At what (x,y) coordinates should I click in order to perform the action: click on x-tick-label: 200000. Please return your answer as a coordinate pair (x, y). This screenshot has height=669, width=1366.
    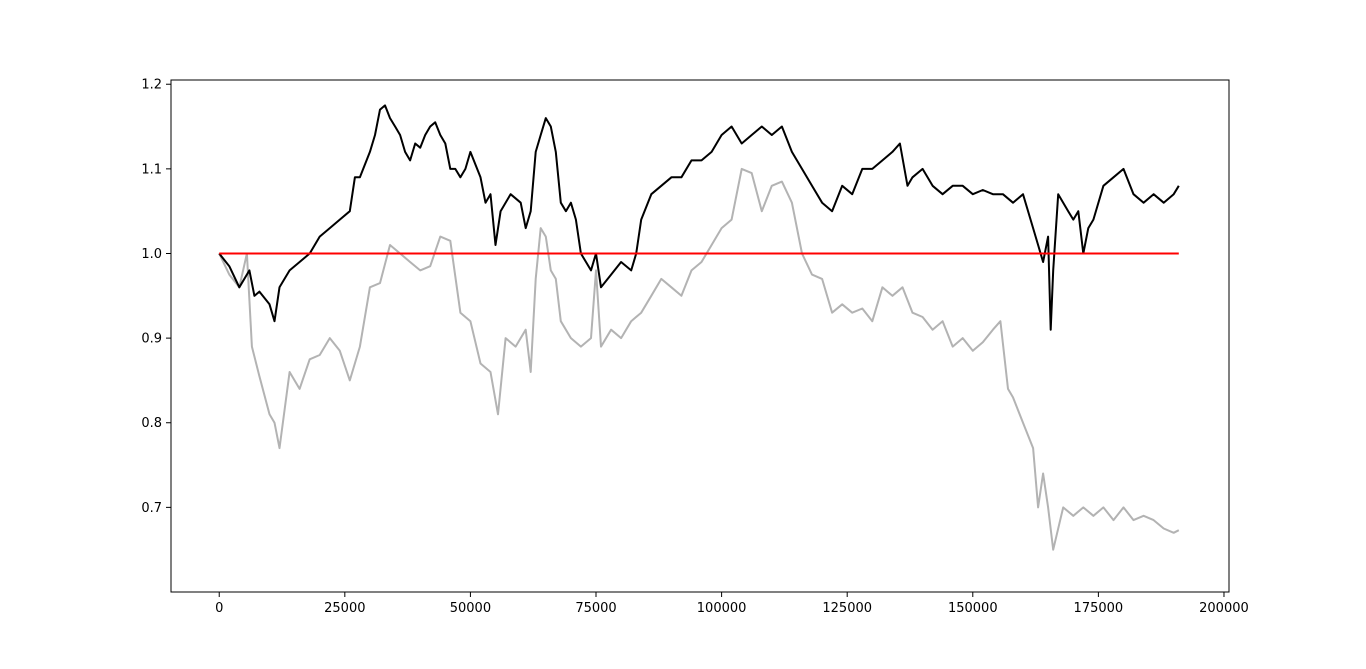
    Looking at the image, I should click on (1224, 608).